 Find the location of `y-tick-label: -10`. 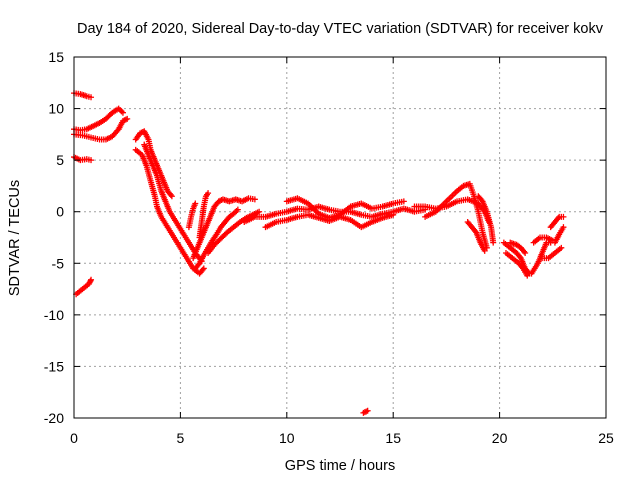

y-tick-label: -10 is located at coordinates (54, 315).